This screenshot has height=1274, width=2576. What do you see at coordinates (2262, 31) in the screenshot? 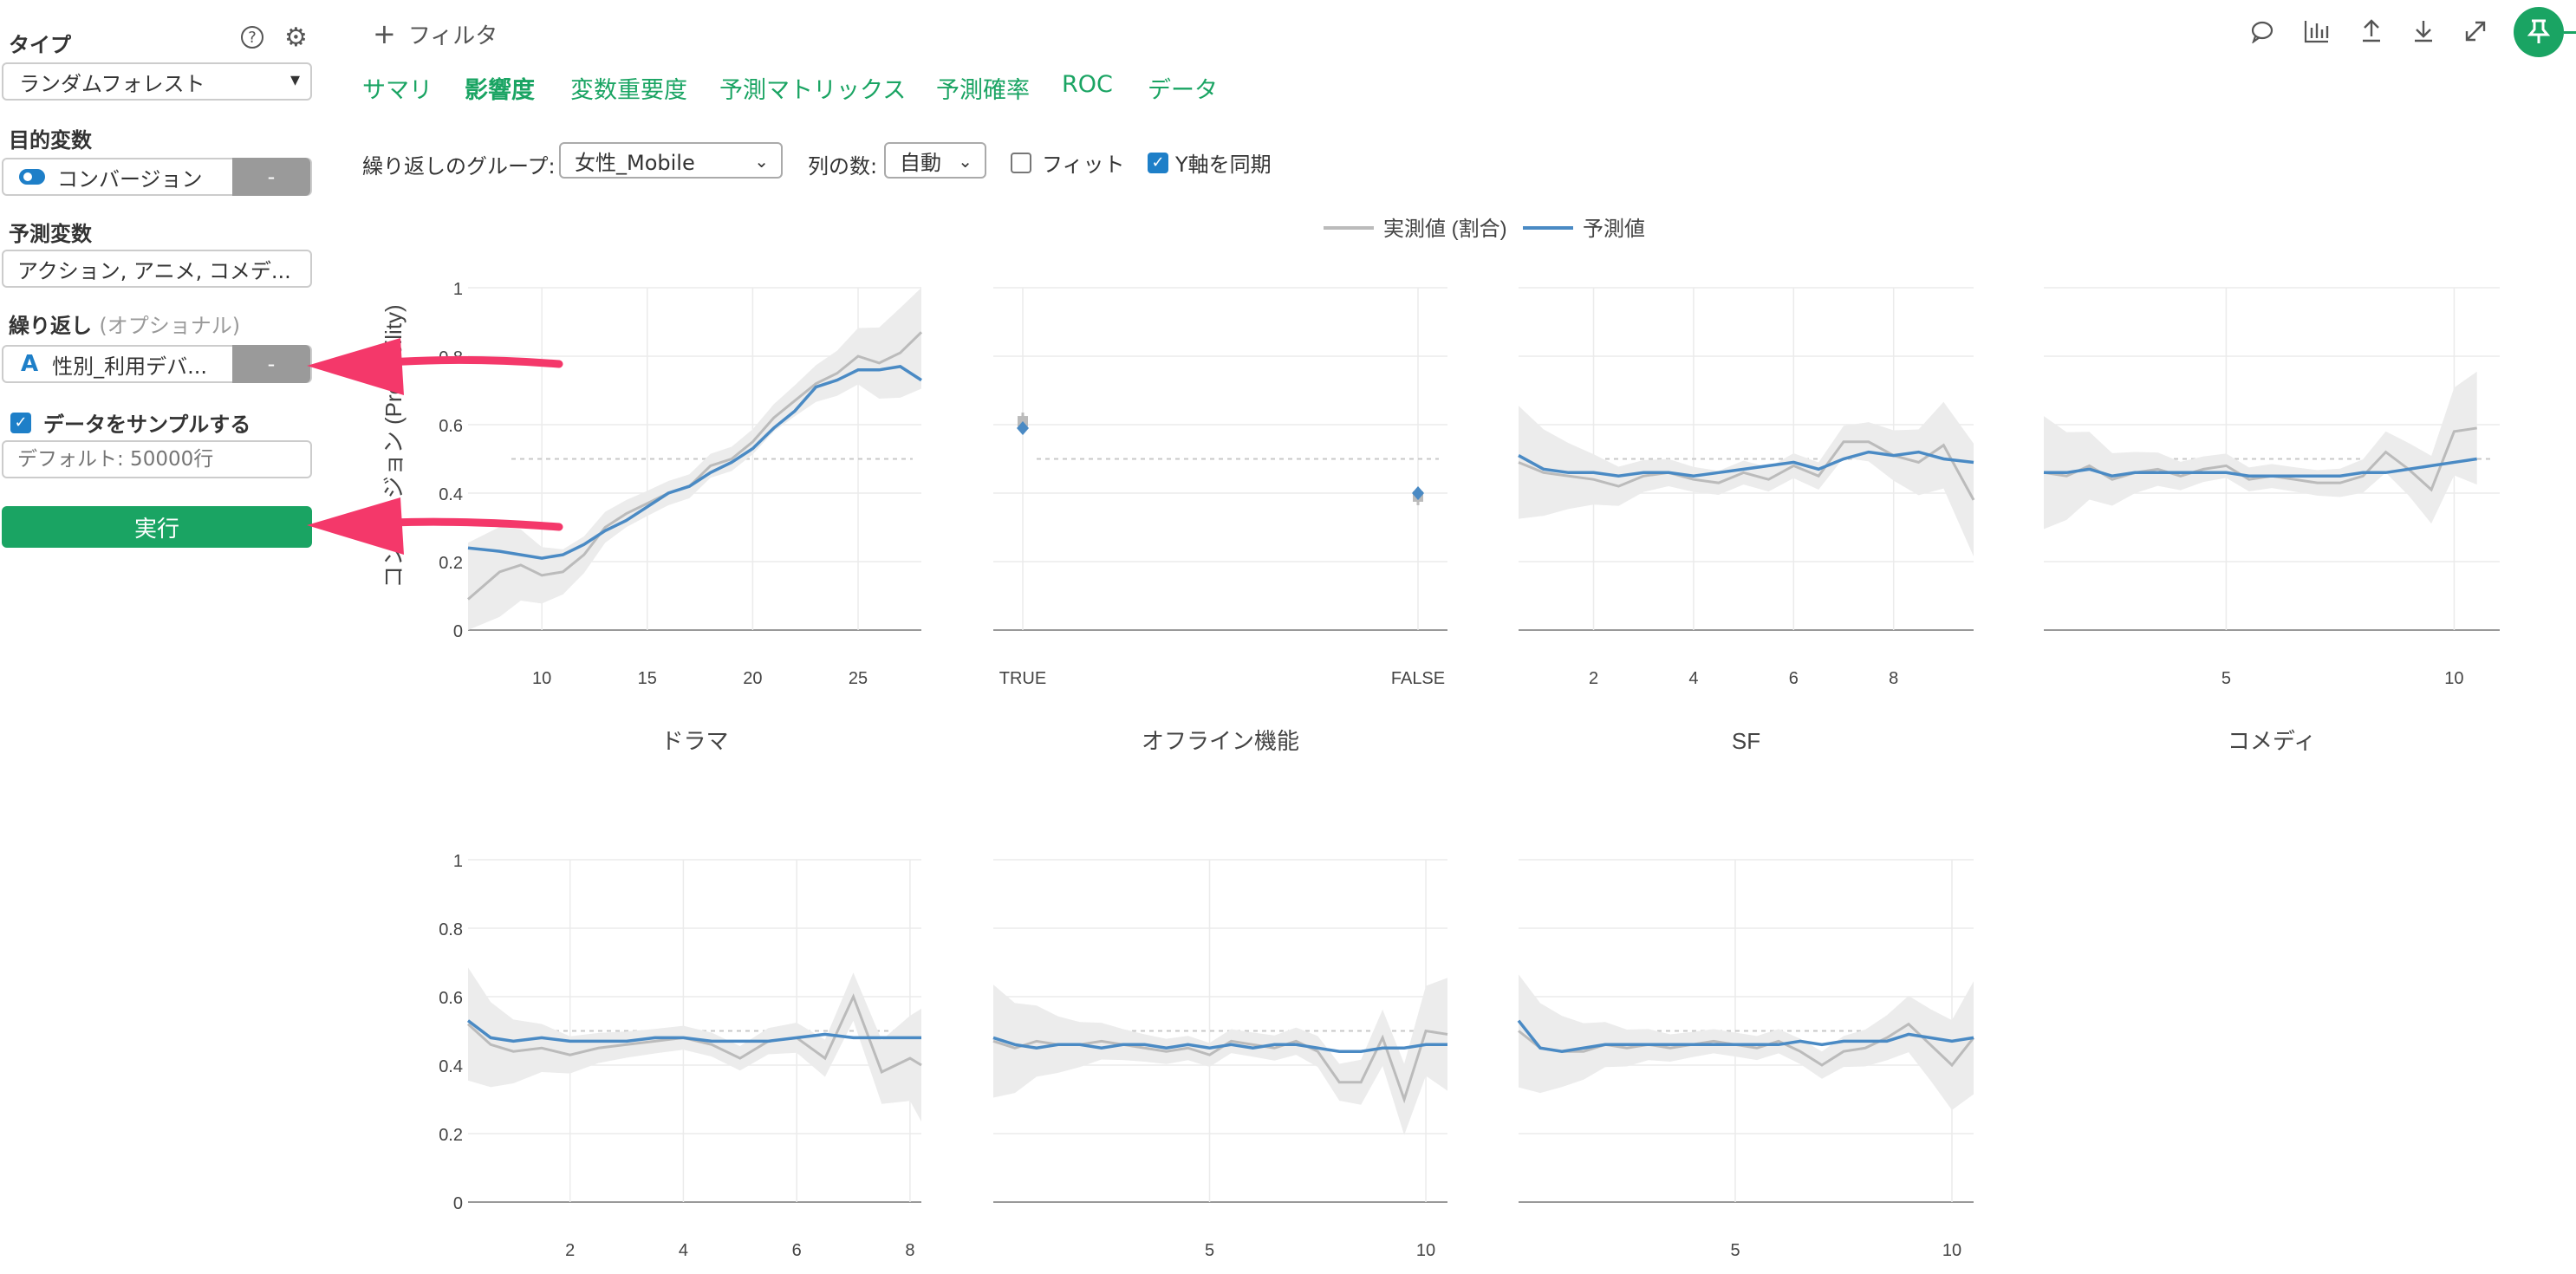
I see `comment-icon` at bounding box center [2262, 31].